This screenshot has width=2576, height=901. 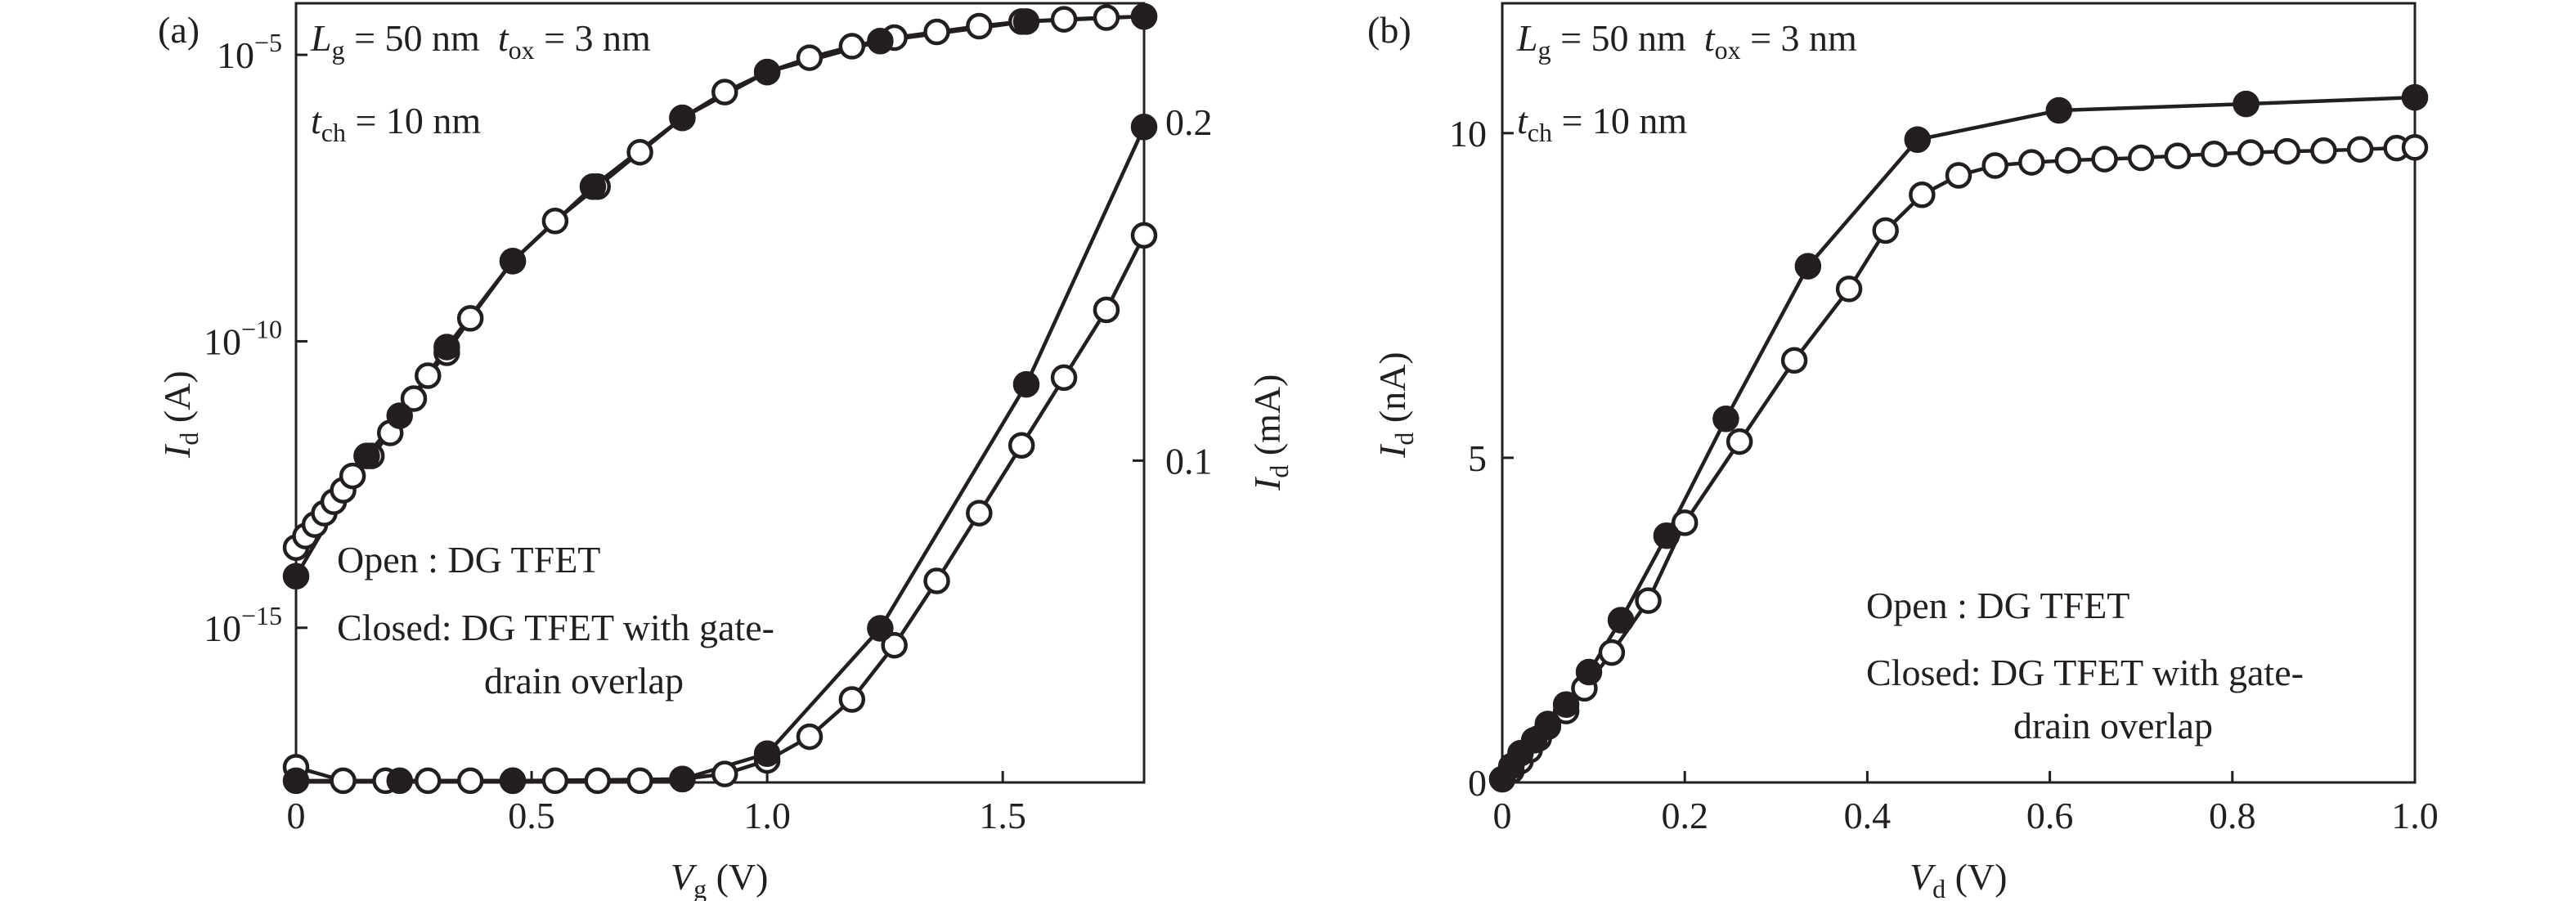 What do you see at coordinates (531, 815) in the screenshot?
I see `panel-a-x-tick-label: 0.5` at bounding box center [531, 815].